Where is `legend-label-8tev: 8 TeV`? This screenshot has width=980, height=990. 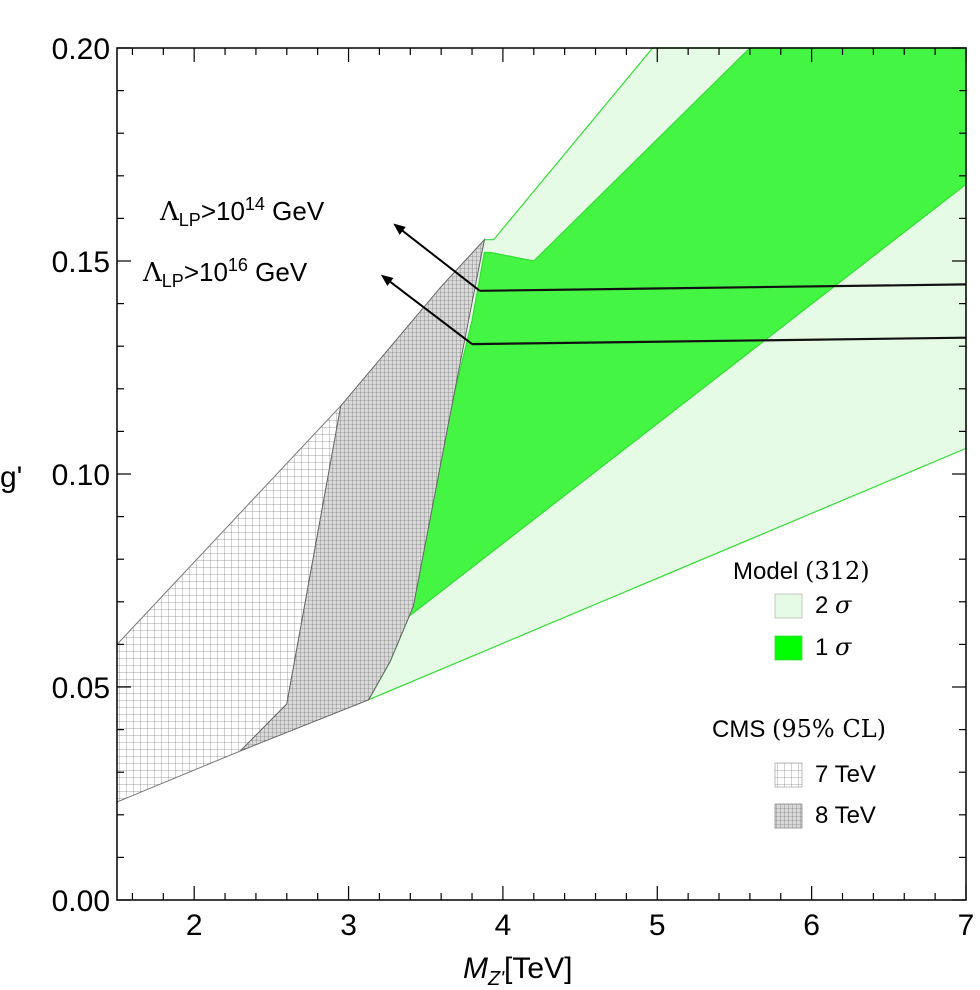 legend-label-8tev: 8 TeV is located at coordinates (845, 815).